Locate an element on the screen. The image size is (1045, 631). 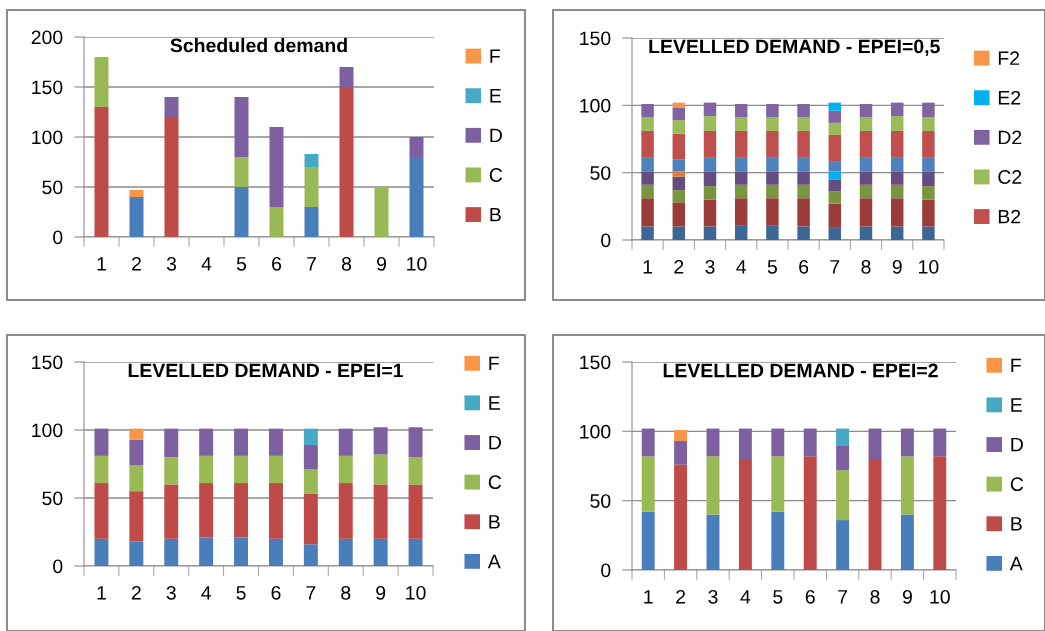
y-tick-label: 50 is located at coordinates (52, 187).